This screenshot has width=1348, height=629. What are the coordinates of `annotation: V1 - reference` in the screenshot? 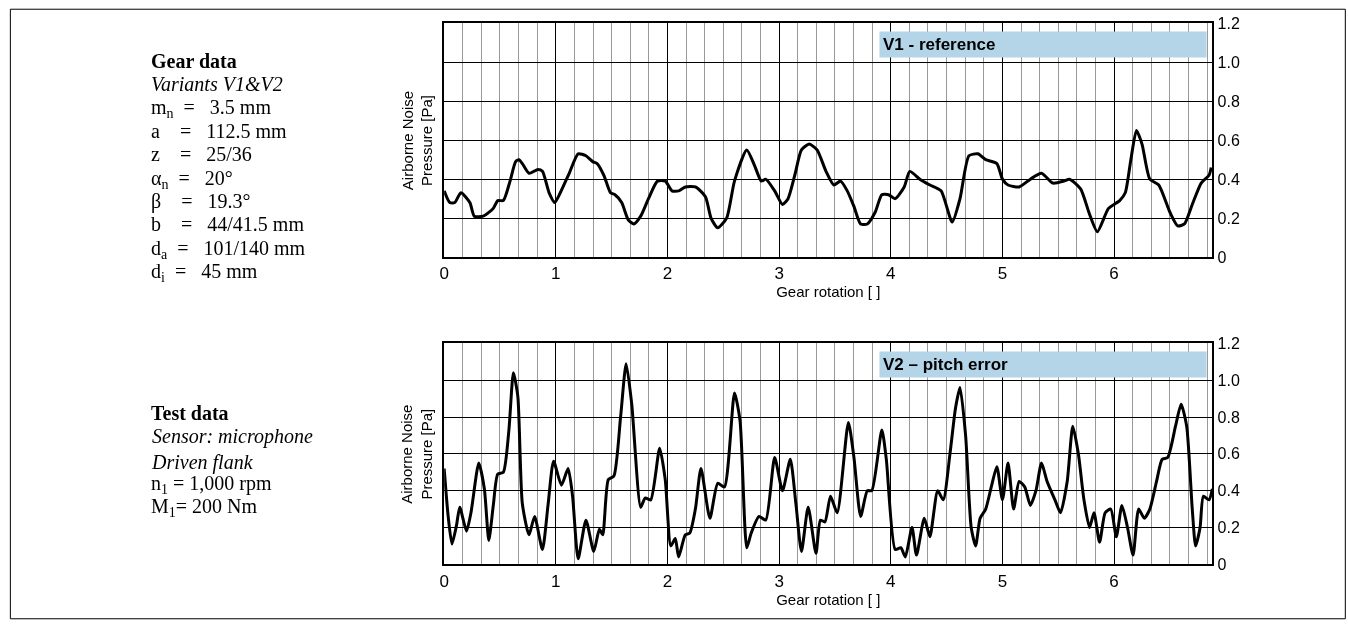 It's located at (939, 44).